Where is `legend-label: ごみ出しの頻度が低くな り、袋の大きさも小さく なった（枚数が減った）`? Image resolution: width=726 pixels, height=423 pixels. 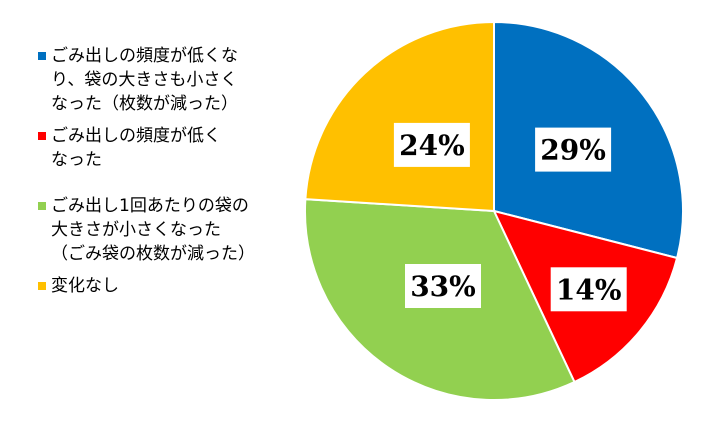
legend-label: ごみ出しの頻度が低くな り、袋の大きさも小さく なった（枚数が減った） is located at coordinates (144, 80).